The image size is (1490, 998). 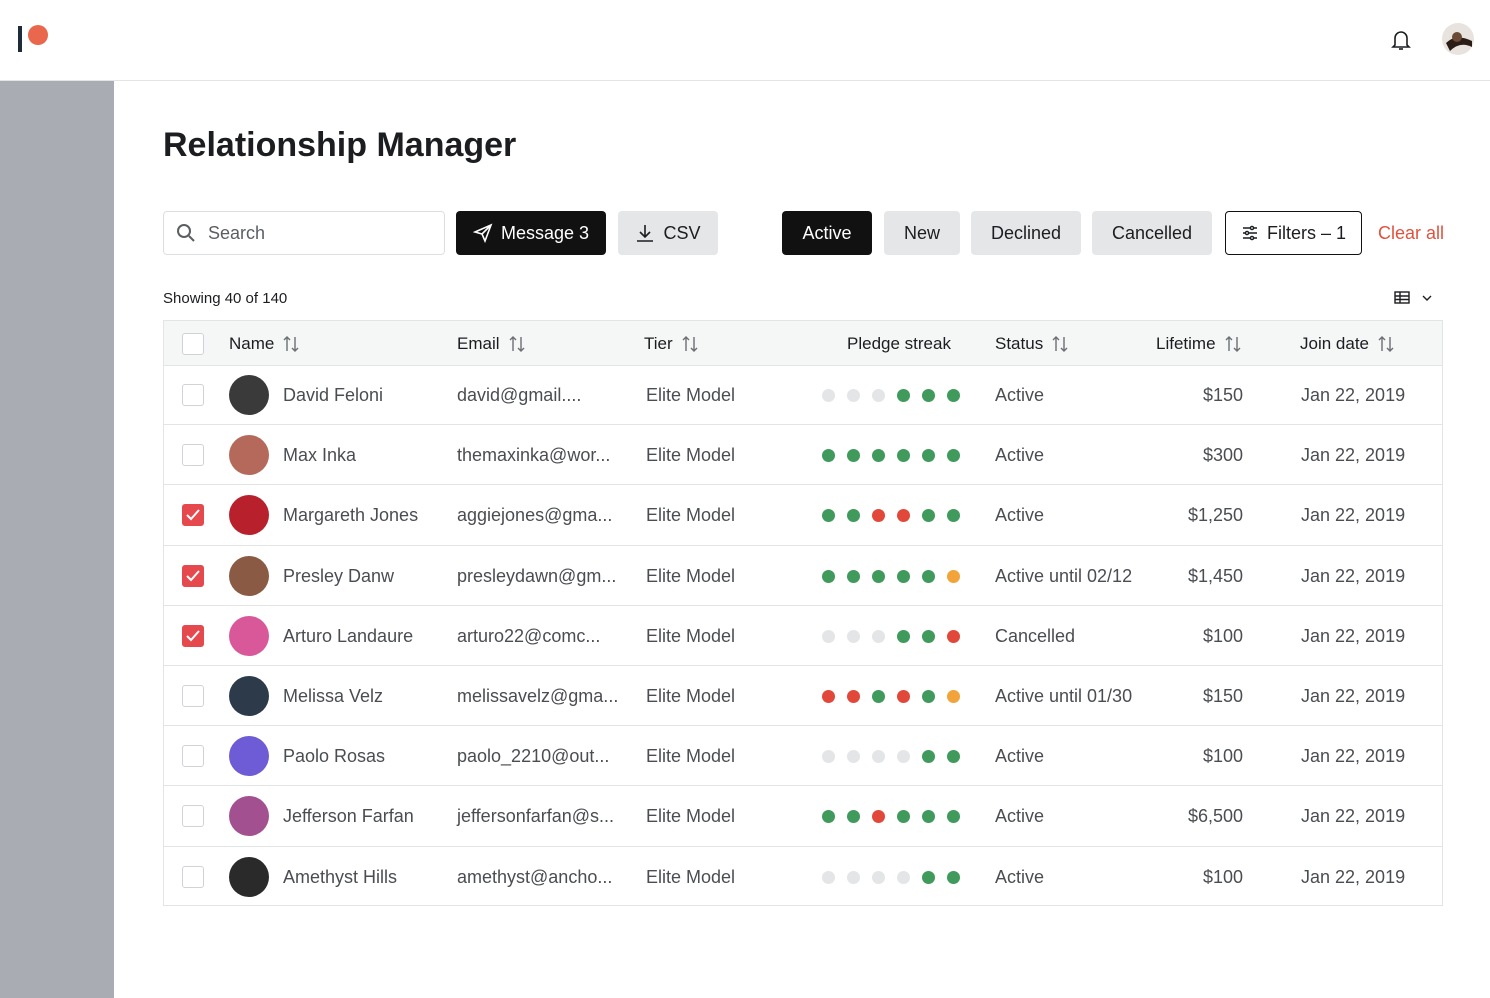 I want to click on button-label: Message 3, so click(x=545, y=232).